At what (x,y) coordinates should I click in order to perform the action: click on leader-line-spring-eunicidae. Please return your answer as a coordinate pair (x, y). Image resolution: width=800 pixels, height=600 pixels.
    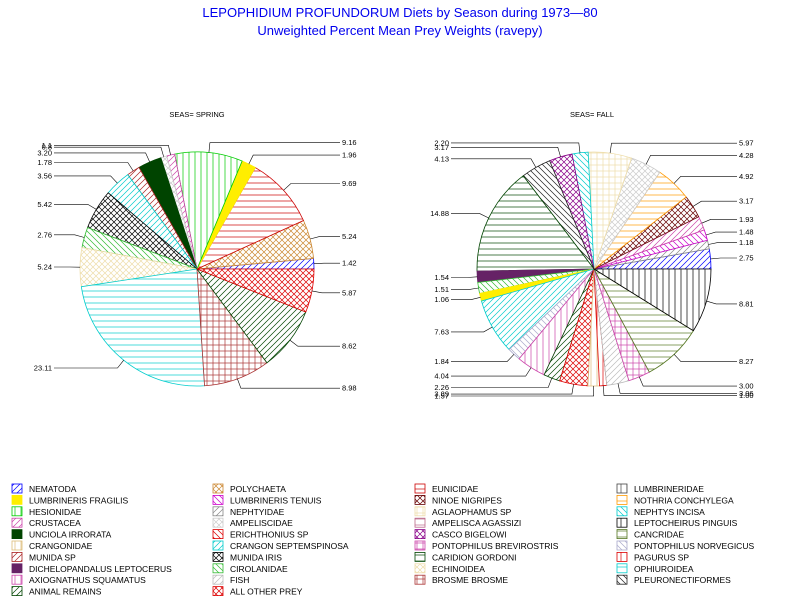
    Looking at the image, I should click on (311, 187).